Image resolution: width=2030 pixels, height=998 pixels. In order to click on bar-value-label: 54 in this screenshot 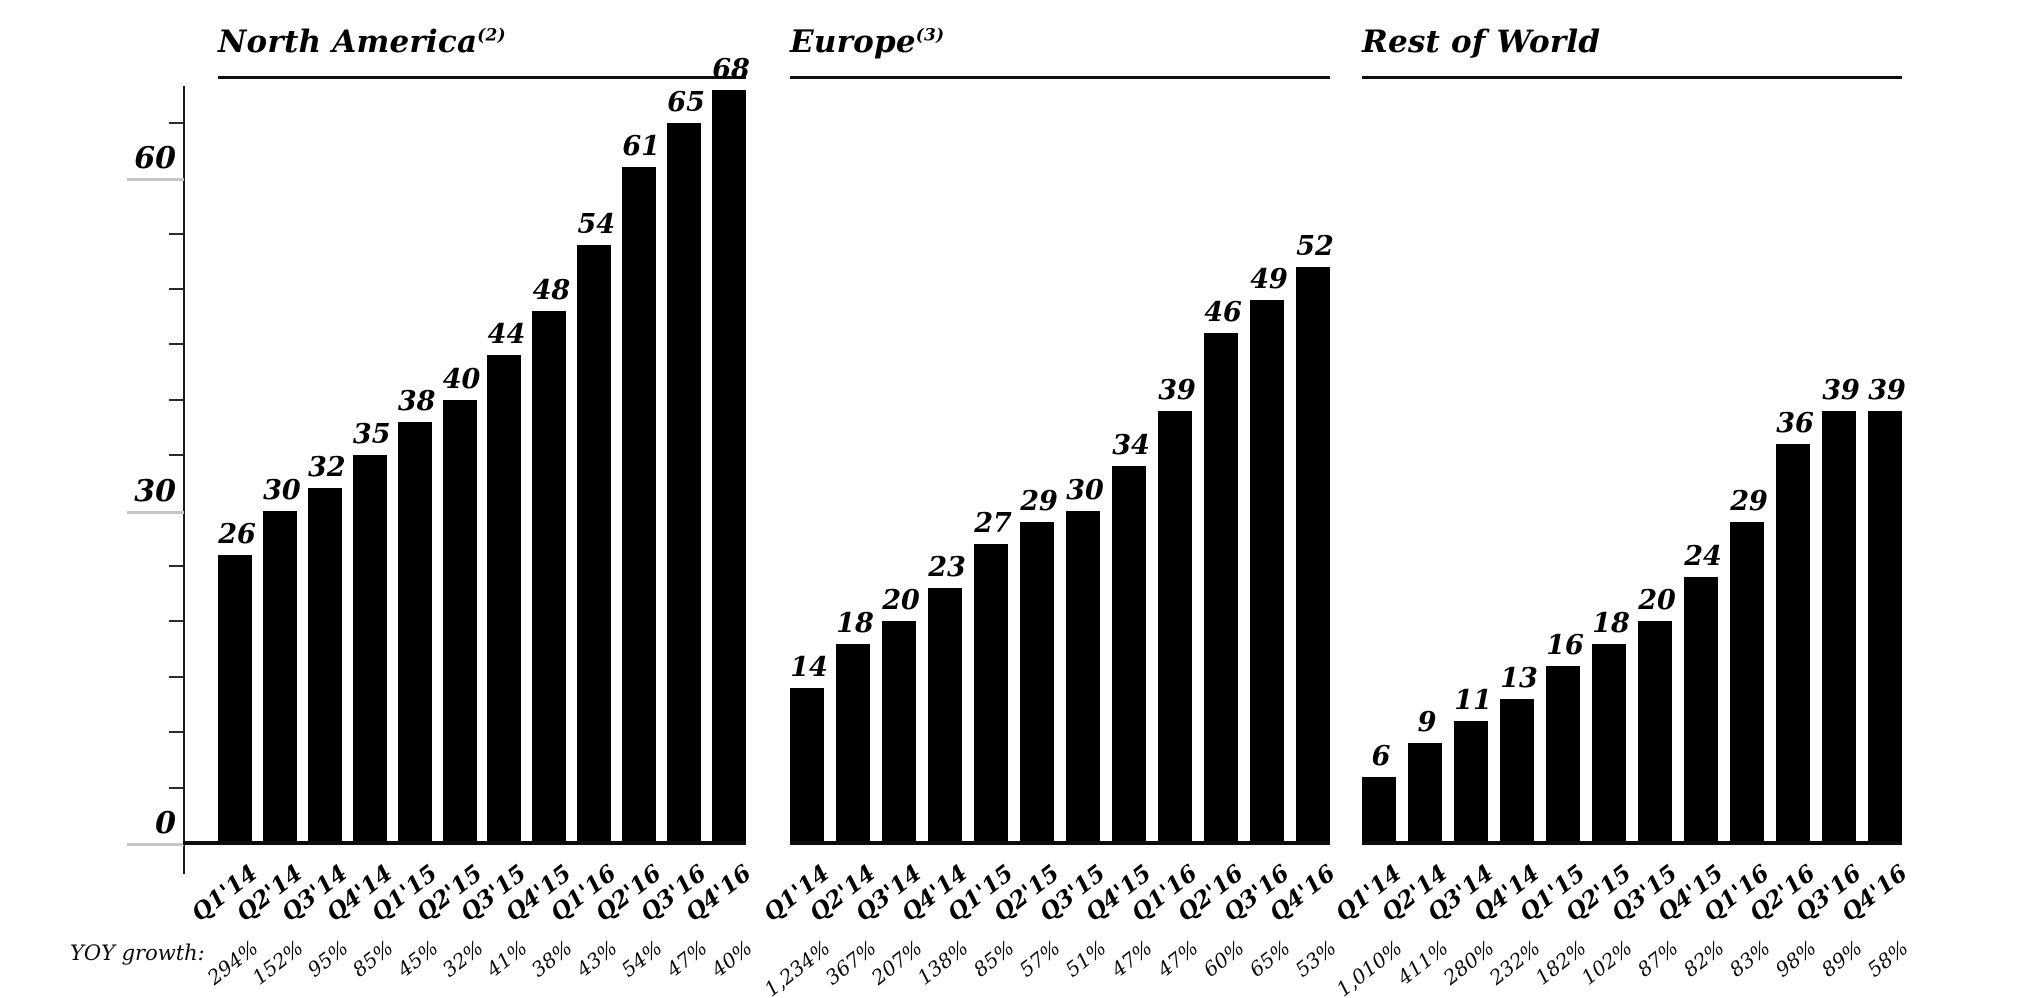, I will do `click(596, 224)`.